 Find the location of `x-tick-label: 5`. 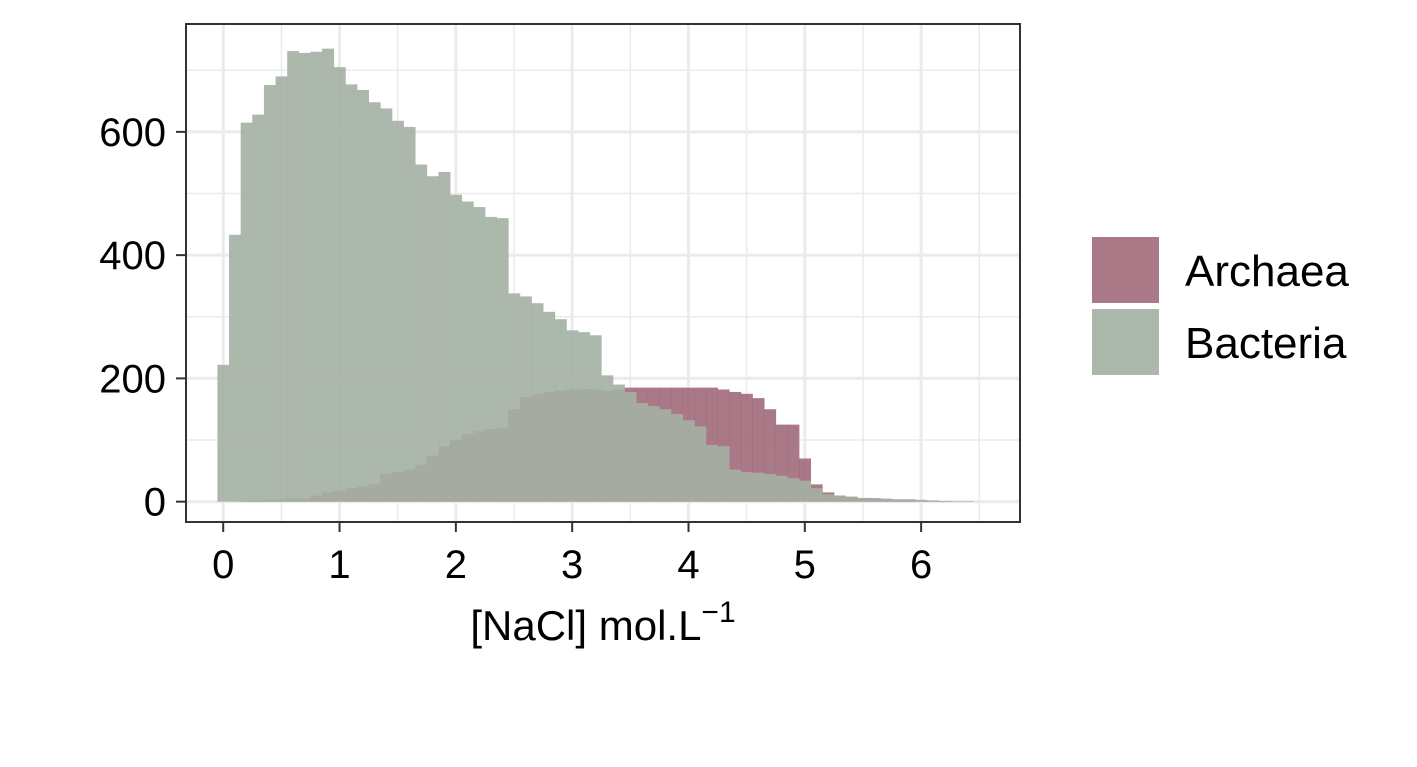

x-tick-label: 5 is located at coordinates (805, 565).